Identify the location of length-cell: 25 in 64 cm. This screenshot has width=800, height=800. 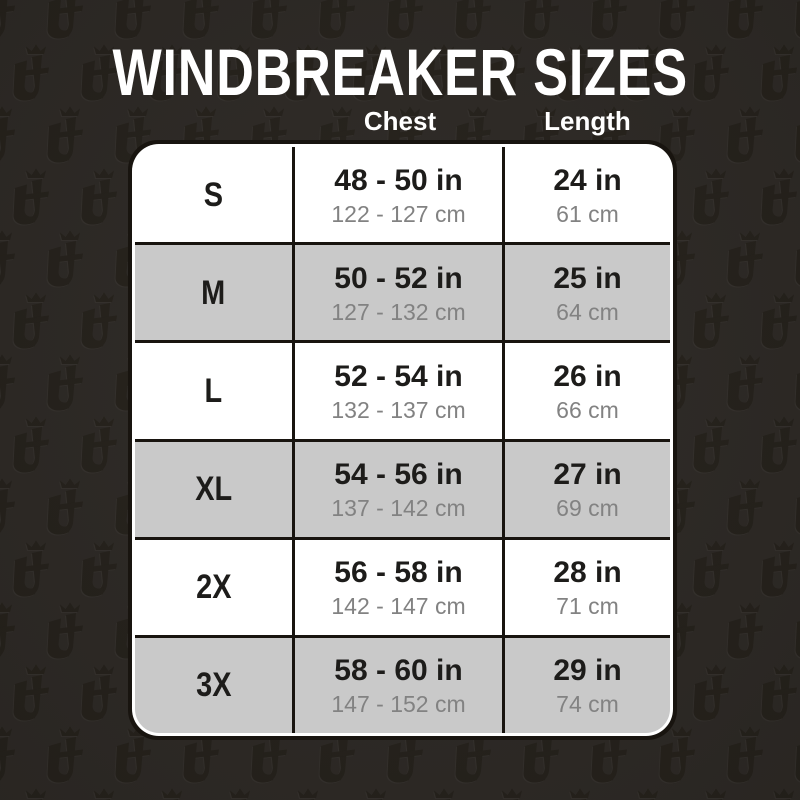
(587, 293).